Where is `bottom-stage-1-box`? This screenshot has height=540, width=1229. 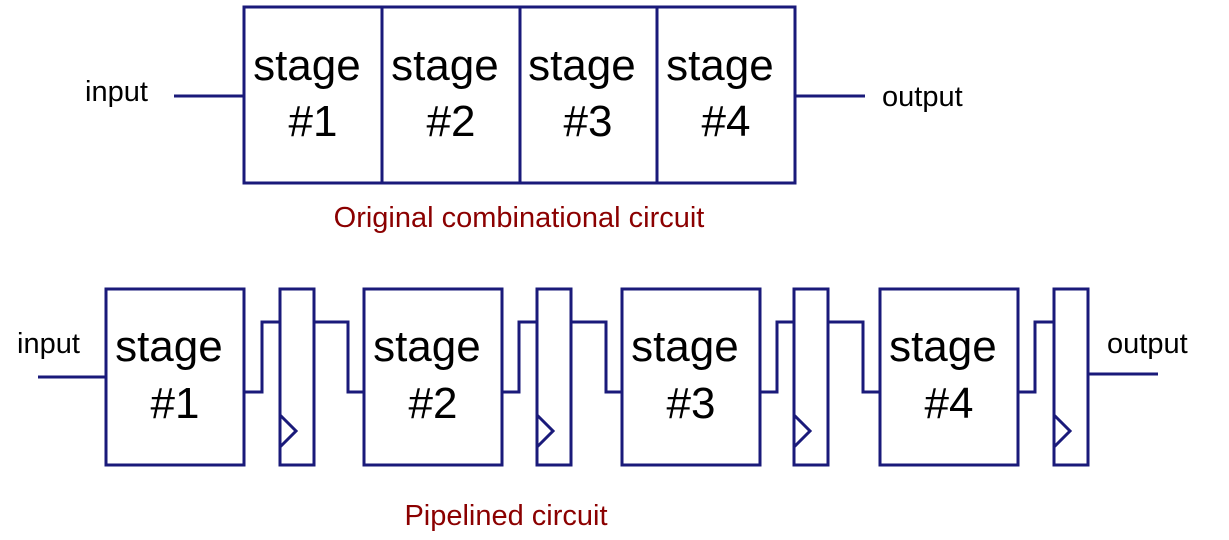 bottom-stage-1-box is located at coordinates (175, 377).